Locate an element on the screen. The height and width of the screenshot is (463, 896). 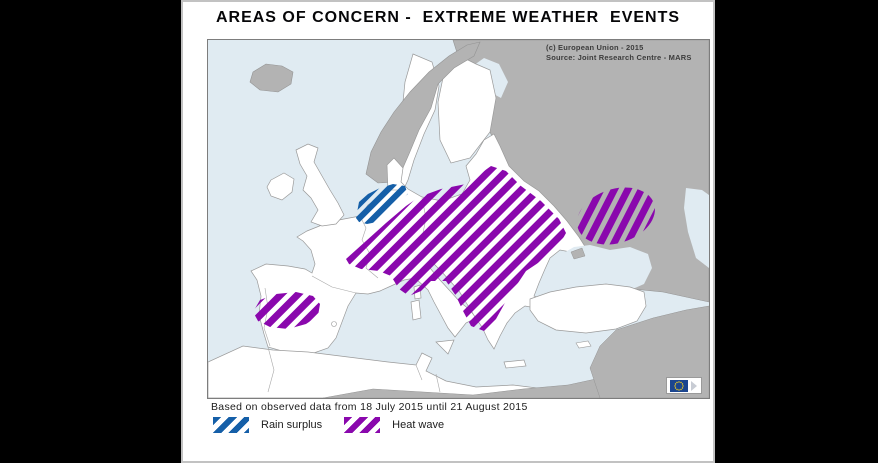
middle-east-land is located at coordinates (649, 351).